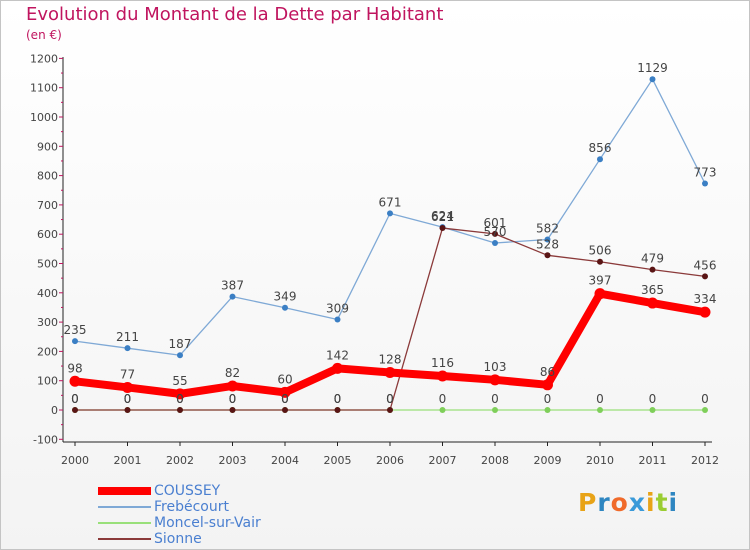 The image size is (750, 550). I want to click on y-tick-label: 200, so click(47, 351).